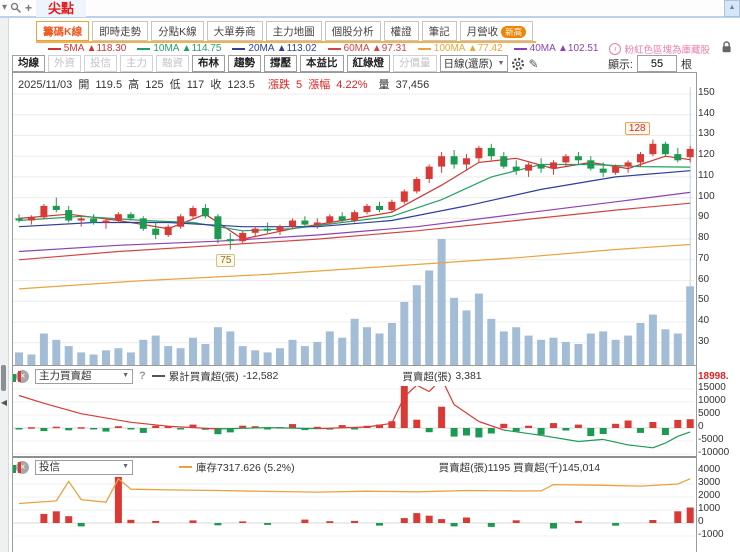 The height and width of the screenshot is (552, 740). Describe the element at coordinates (709, 469) in the screenshot. I see `axis-tick-label: 4000` at that location.